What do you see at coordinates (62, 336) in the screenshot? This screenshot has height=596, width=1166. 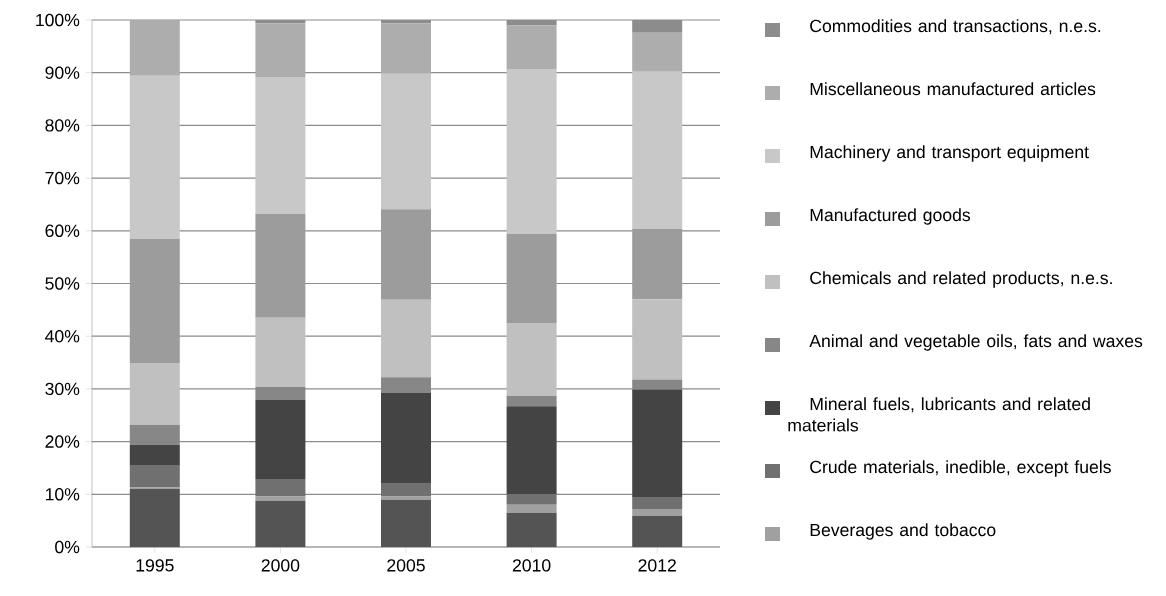 I see `y-tick-label: 40%` at bounding box center [62, 336].